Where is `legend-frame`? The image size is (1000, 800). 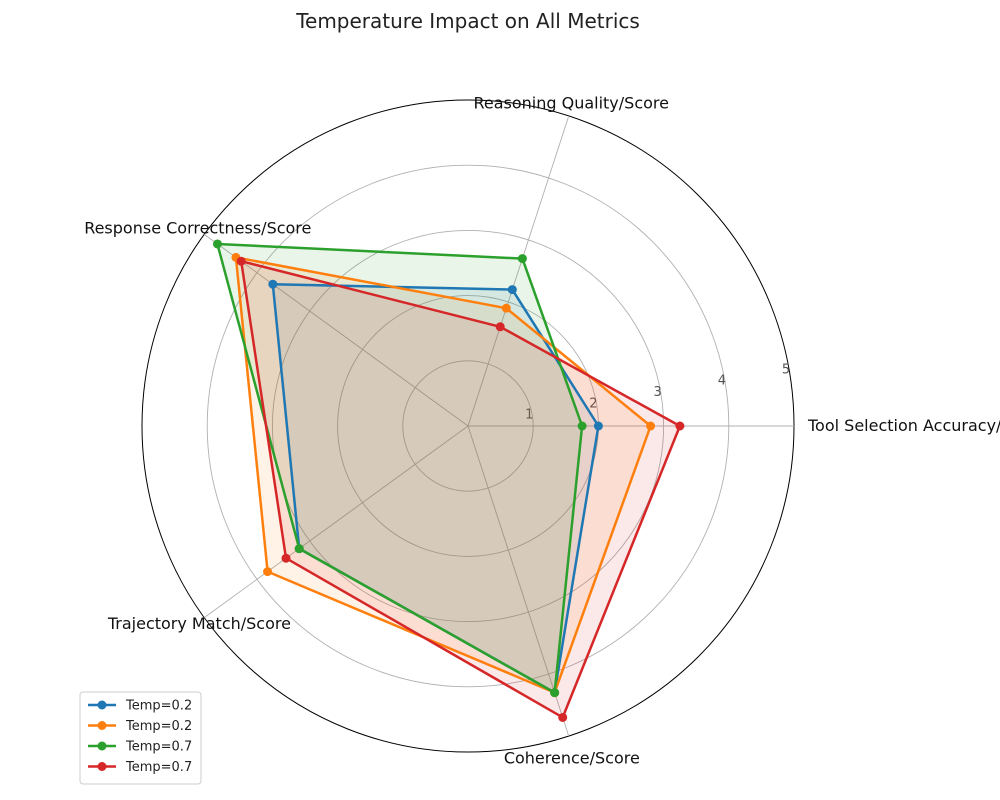
legend-frame is located at coordinates (140, 738).